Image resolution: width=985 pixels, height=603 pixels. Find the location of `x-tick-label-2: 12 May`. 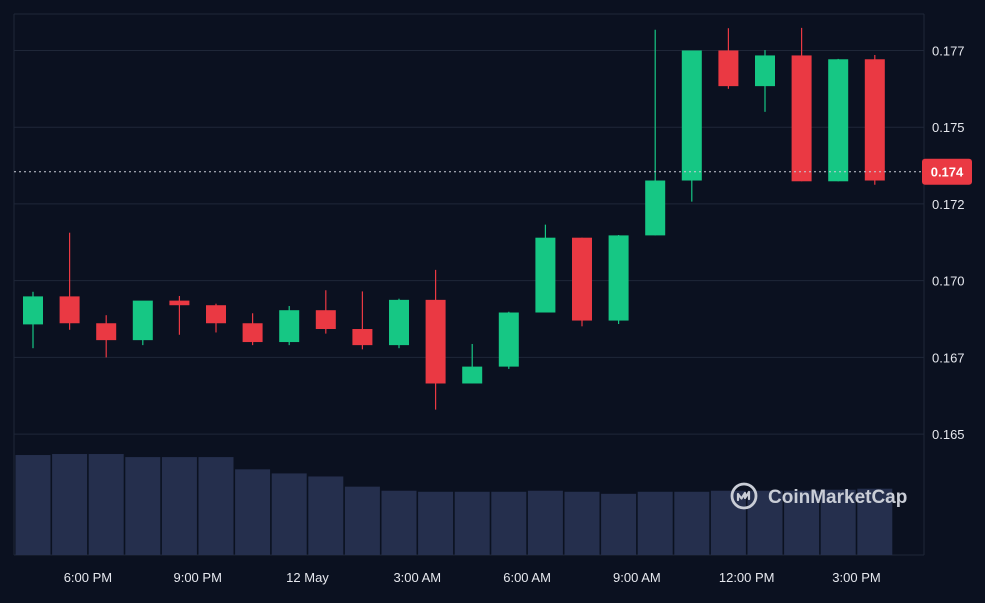

x-tick-label-2: 12 May is located at coordinates (307, 577).